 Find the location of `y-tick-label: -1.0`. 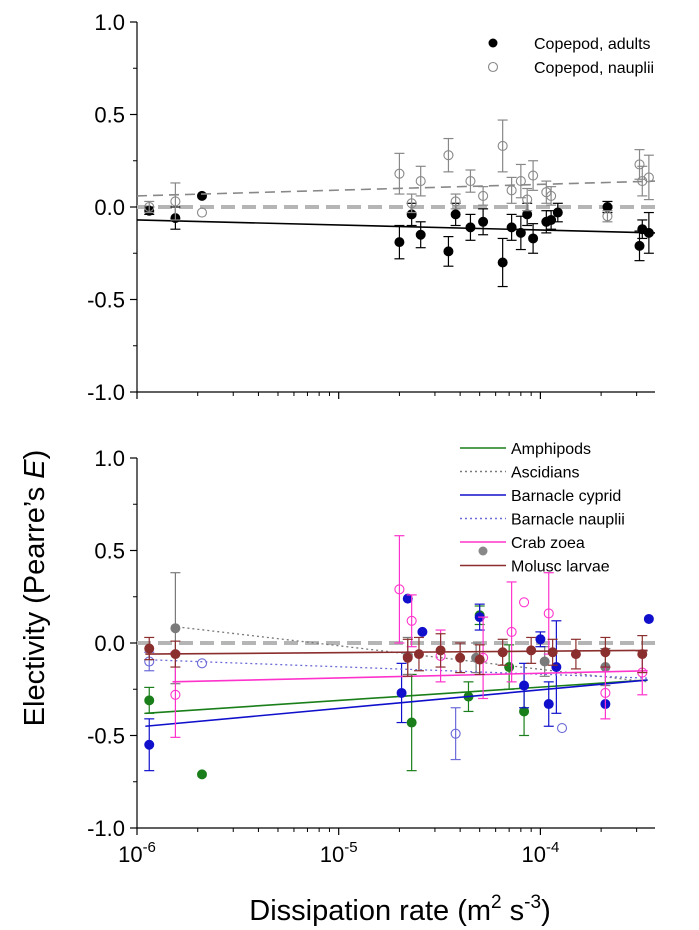

y-tick-label: -1.0 is located at coordinates (106, 392).